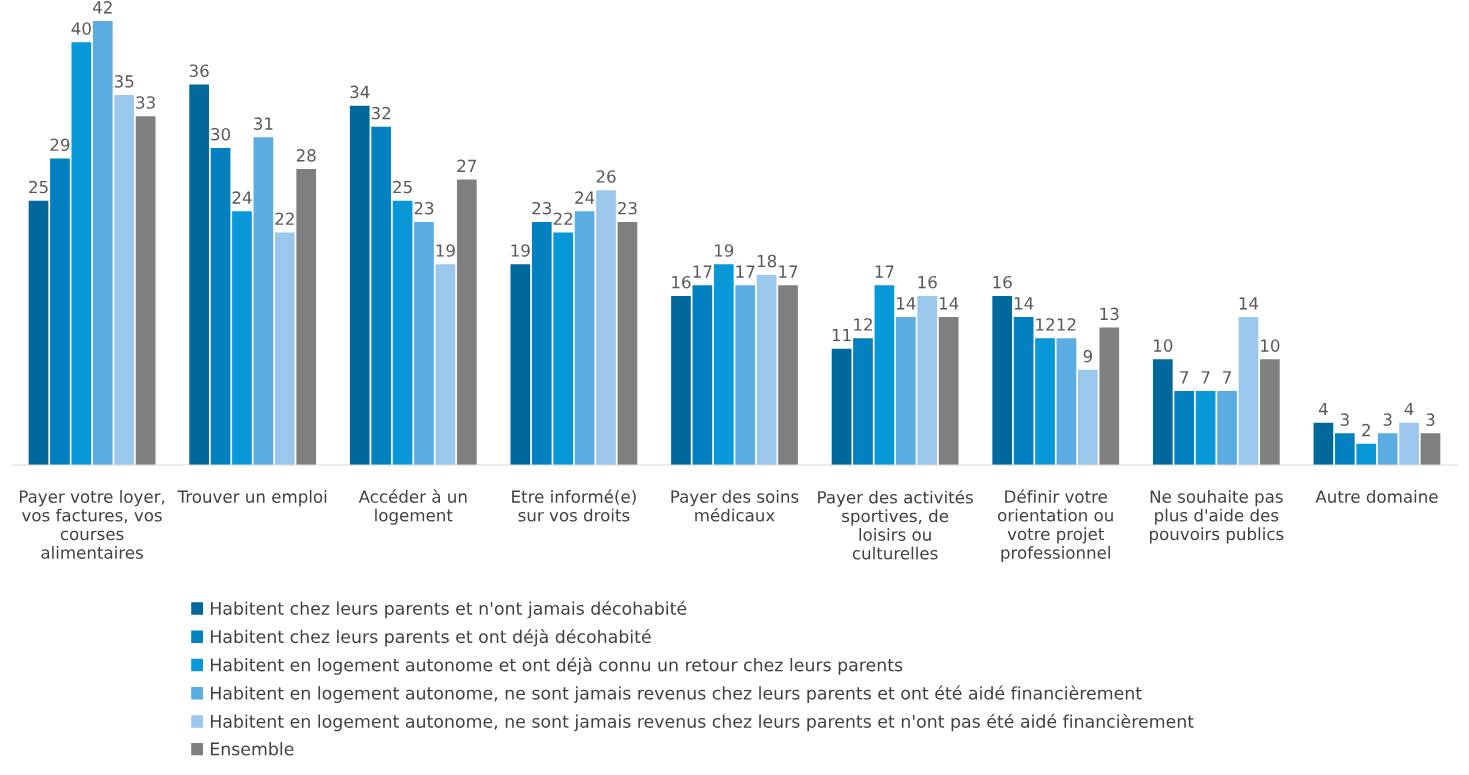 The width and height of the screenshot is (1469, 775). I want to click on legend-label: Ensemble, so click(252, 749).